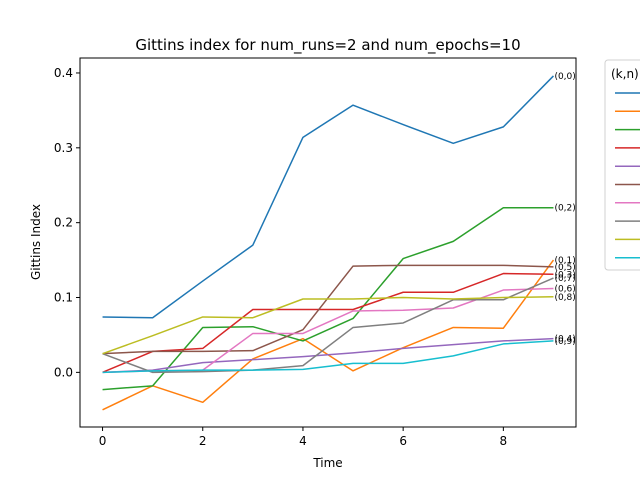  Describe the element at coordinates (327, 463) in the screenshot. I see `x-axis-label: Time` at that location.